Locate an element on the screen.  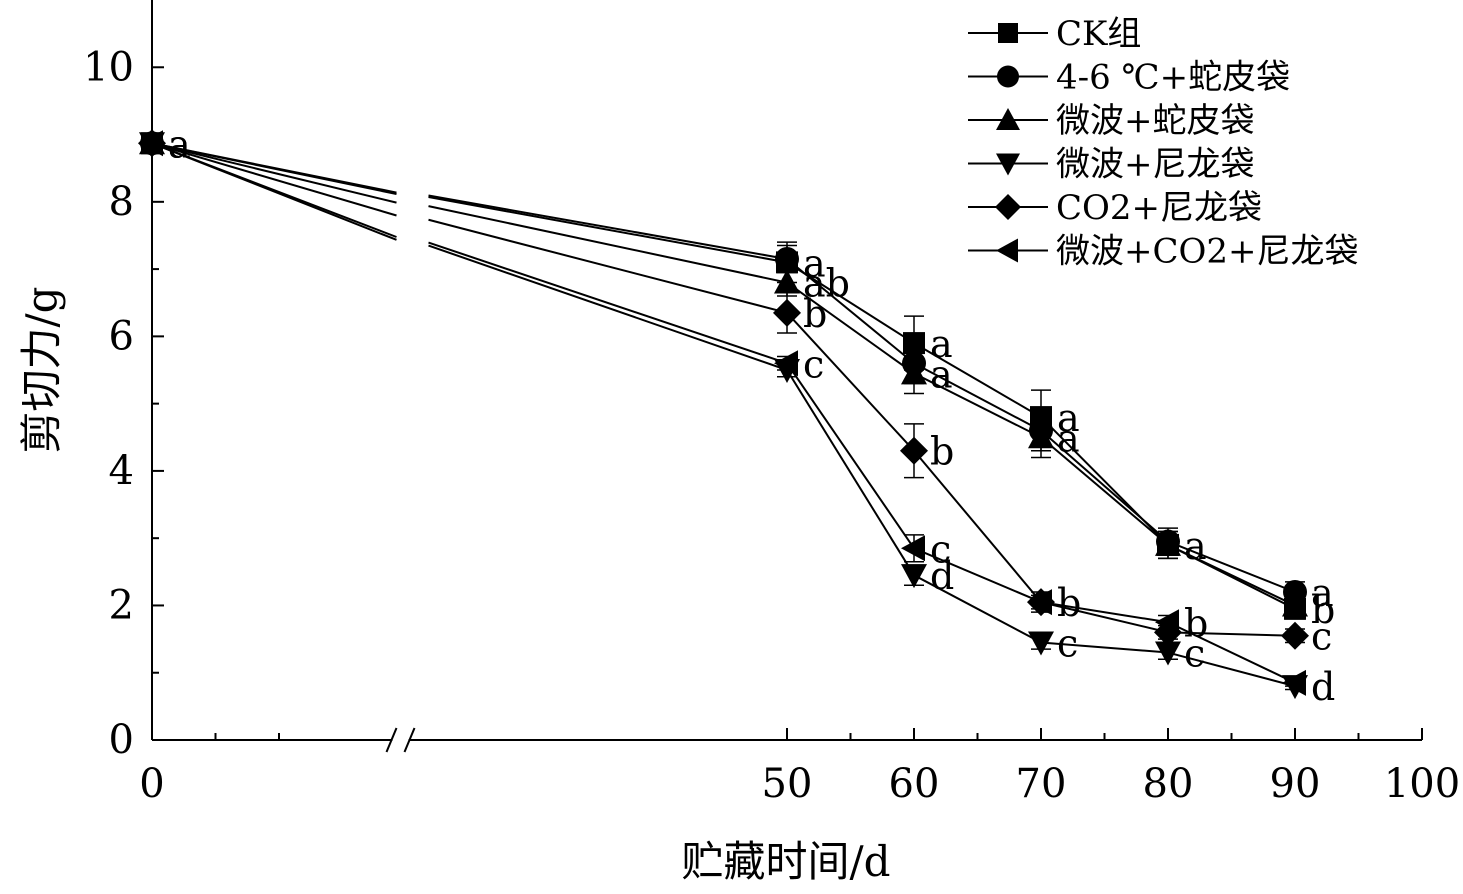
x-tick-label: 50 is located at coordinates (787, 784).